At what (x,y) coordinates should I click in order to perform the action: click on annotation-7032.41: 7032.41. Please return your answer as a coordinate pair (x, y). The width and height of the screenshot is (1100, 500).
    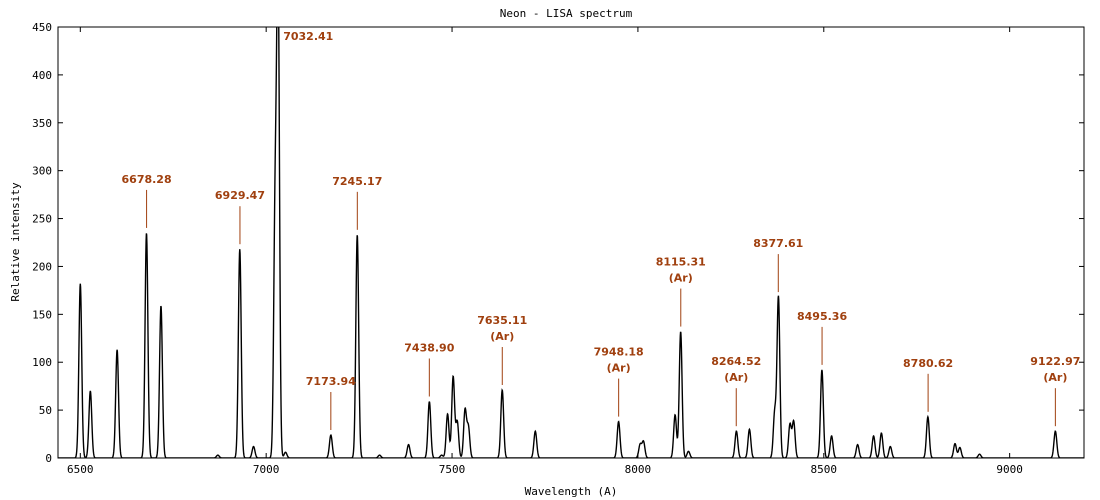
    Looking at the image, I should click on (308, 36).